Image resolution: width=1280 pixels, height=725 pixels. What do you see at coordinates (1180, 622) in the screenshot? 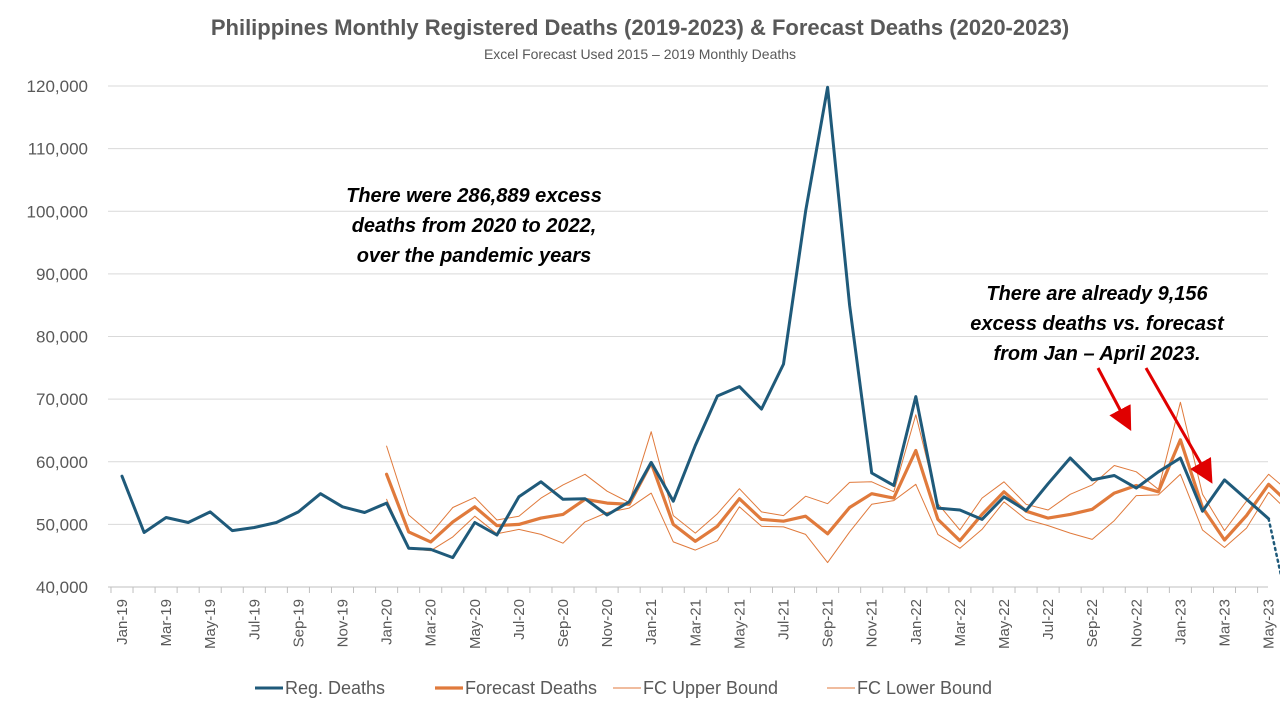
I see `x-tick-label: Jan-23` at bounding box center [1180, 622].